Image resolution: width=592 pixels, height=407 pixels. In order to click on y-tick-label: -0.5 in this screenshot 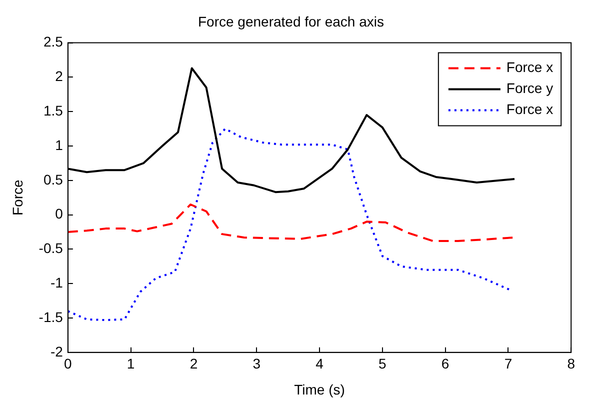, I will do `click(51, 248)`.